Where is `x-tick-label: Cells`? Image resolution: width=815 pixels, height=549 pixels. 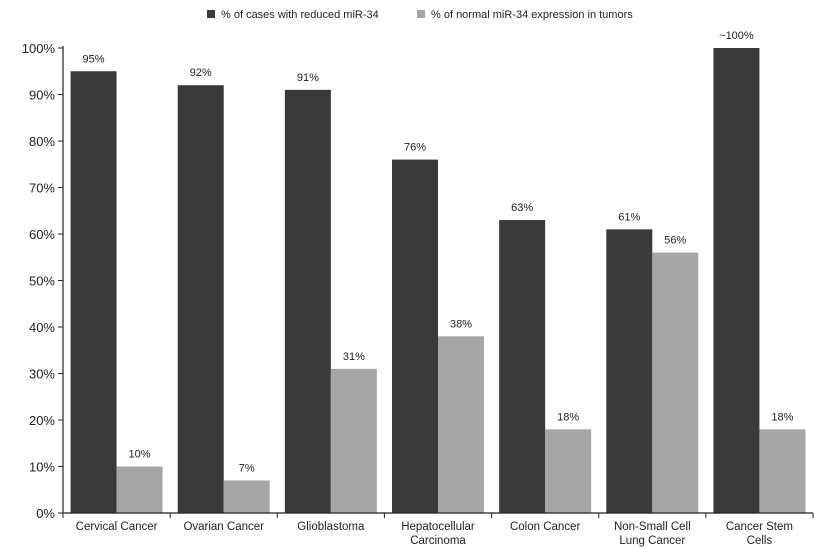 x-tick-label: Cells is located at coordinates (760, 541).